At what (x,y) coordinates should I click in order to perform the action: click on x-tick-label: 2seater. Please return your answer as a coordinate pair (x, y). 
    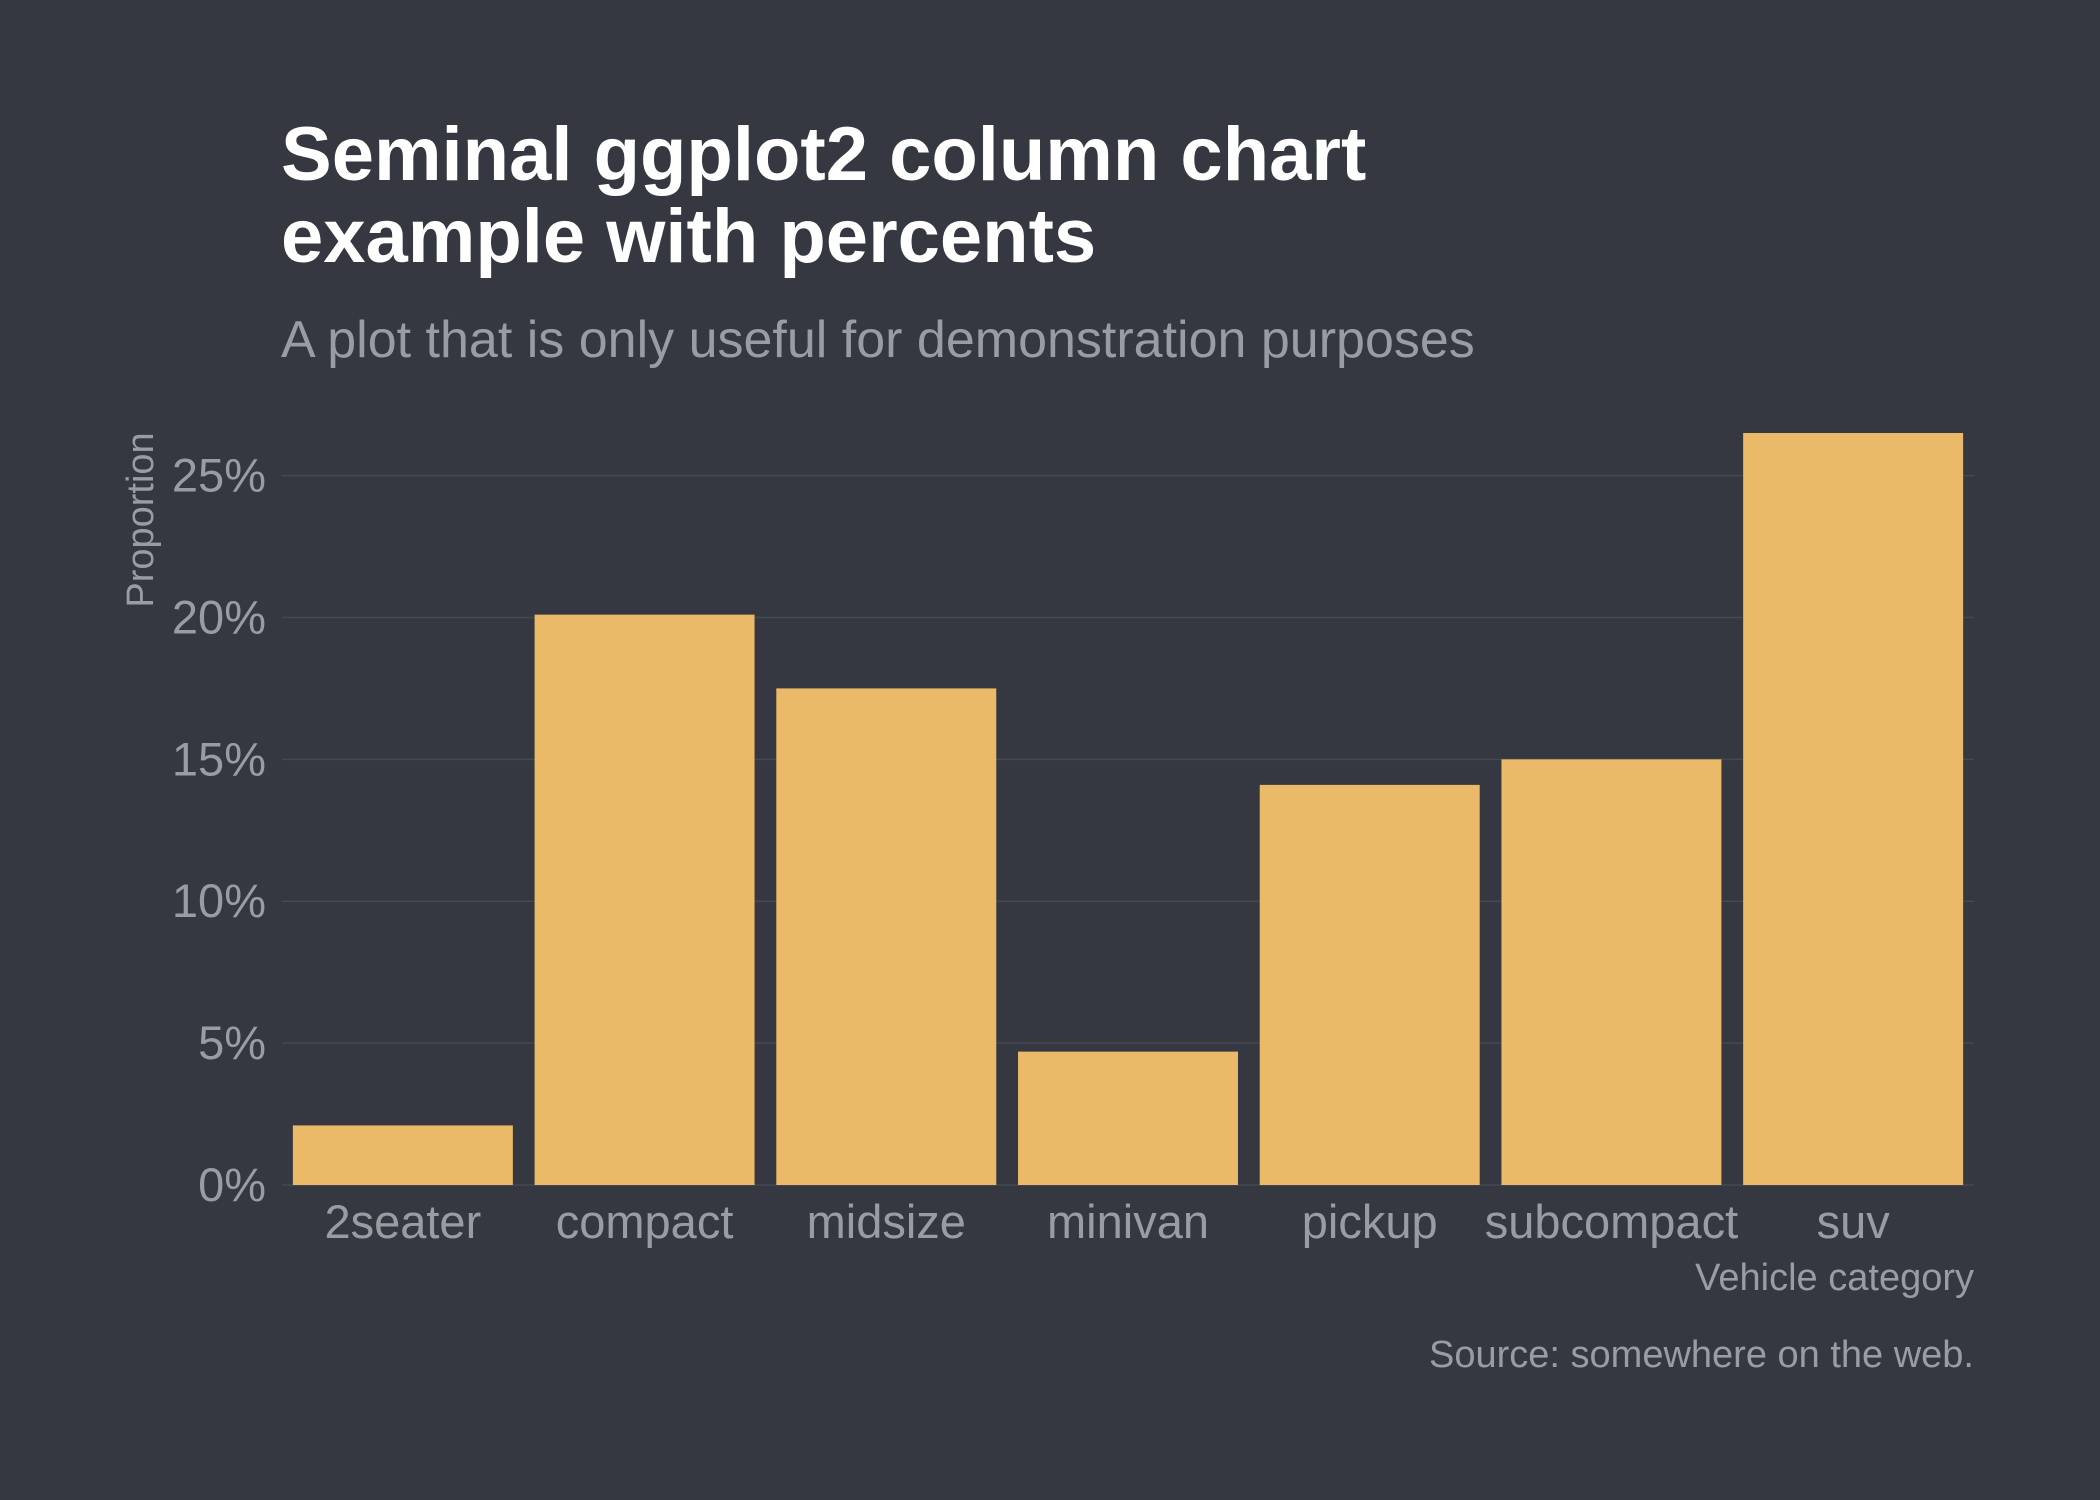
    Looking at the image, I should click on (402, 1221).